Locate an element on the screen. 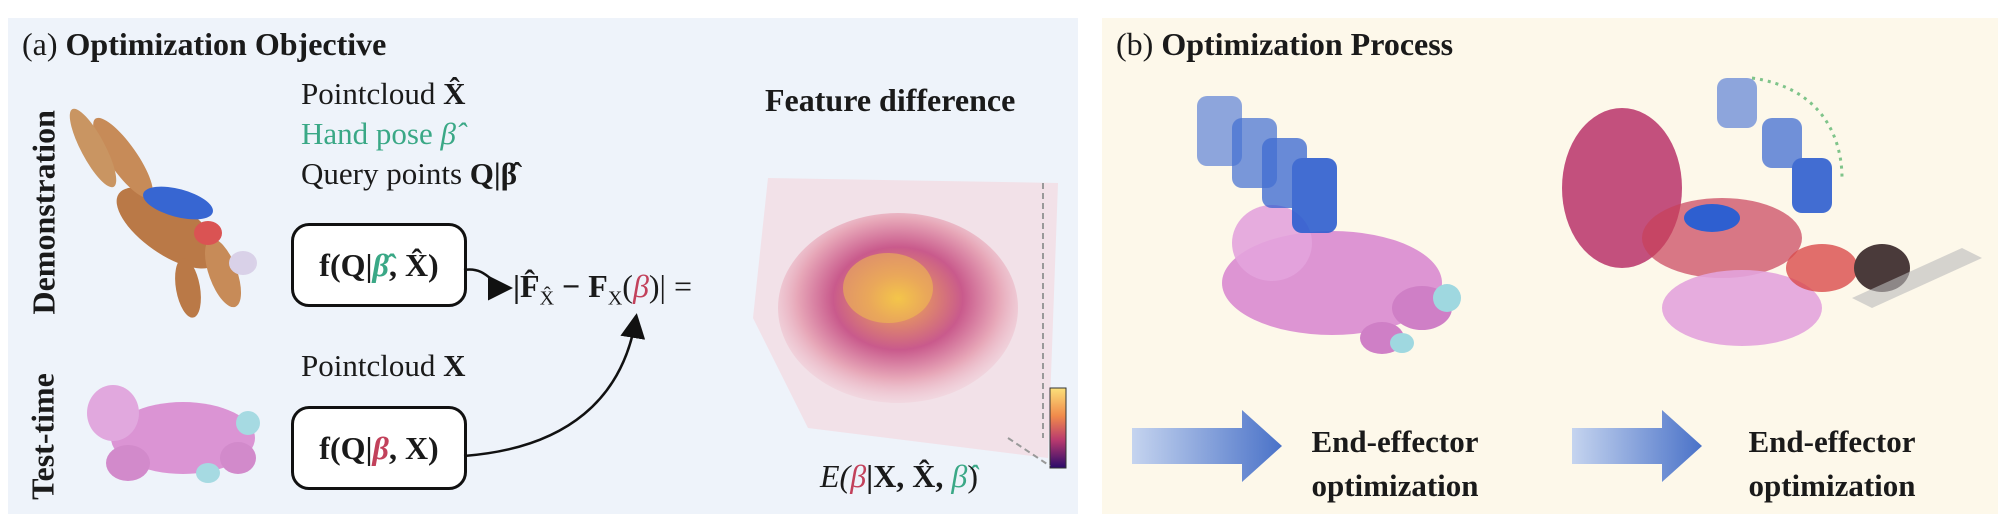 The image size is (2006, 526). panel-a-title: (a) Optimization Objective is located at coordinates (204, 44).